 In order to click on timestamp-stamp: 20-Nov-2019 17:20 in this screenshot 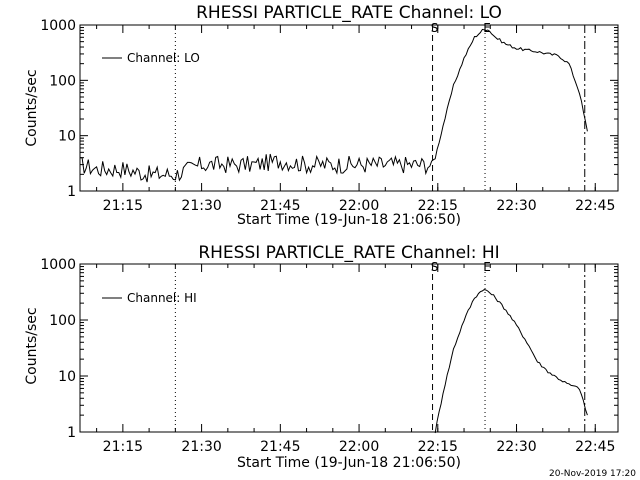, I will do `click(592, 474)`.